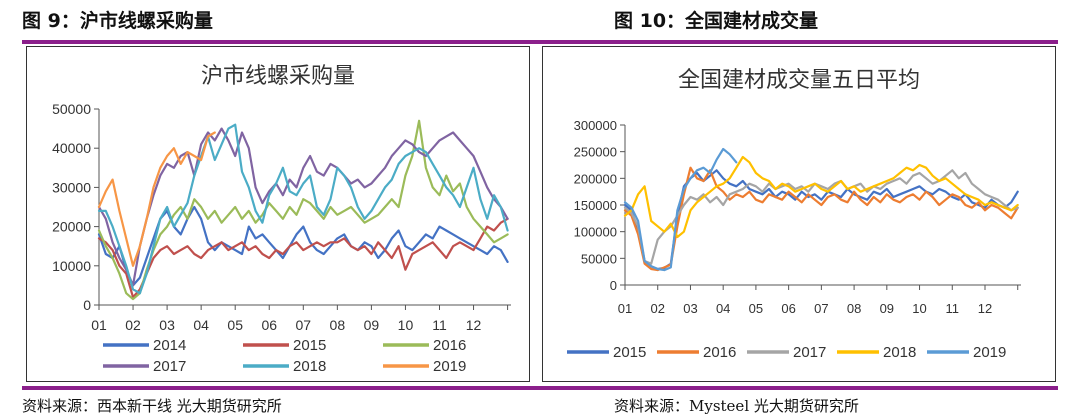 Image resolution: width=1080 pixels, height=420 pixels. Describe the element at coordinates (595, 152) in the screenshot. I see `y-tick-label: 250000` at that location.